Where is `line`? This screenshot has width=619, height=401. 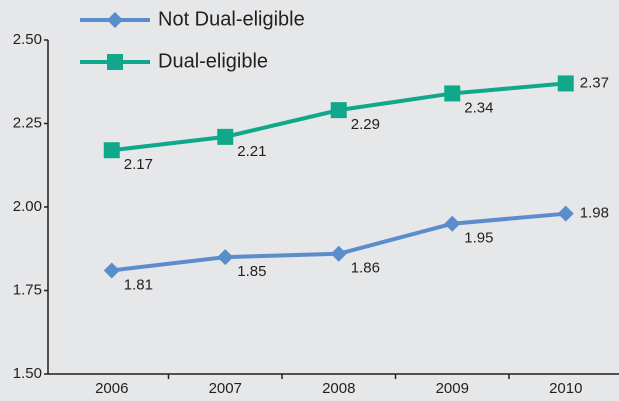 line is located at coordinates (338, 242).